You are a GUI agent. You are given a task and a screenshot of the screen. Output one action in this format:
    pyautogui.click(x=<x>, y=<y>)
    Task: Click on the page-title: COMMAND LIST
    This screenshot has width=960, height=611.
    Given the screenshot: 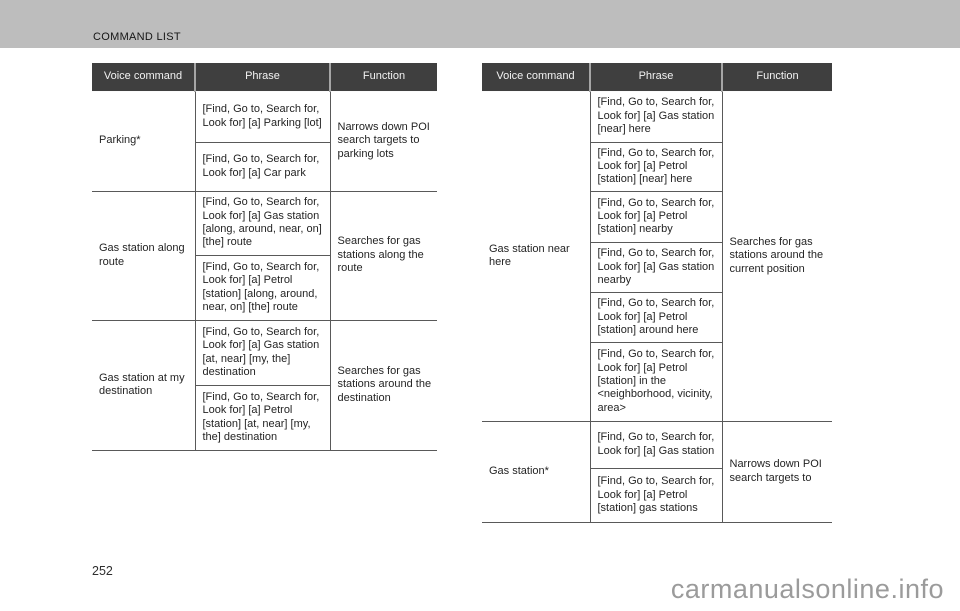 What is the action you would take?
    pyautogui.click(x=137, y=37)
    